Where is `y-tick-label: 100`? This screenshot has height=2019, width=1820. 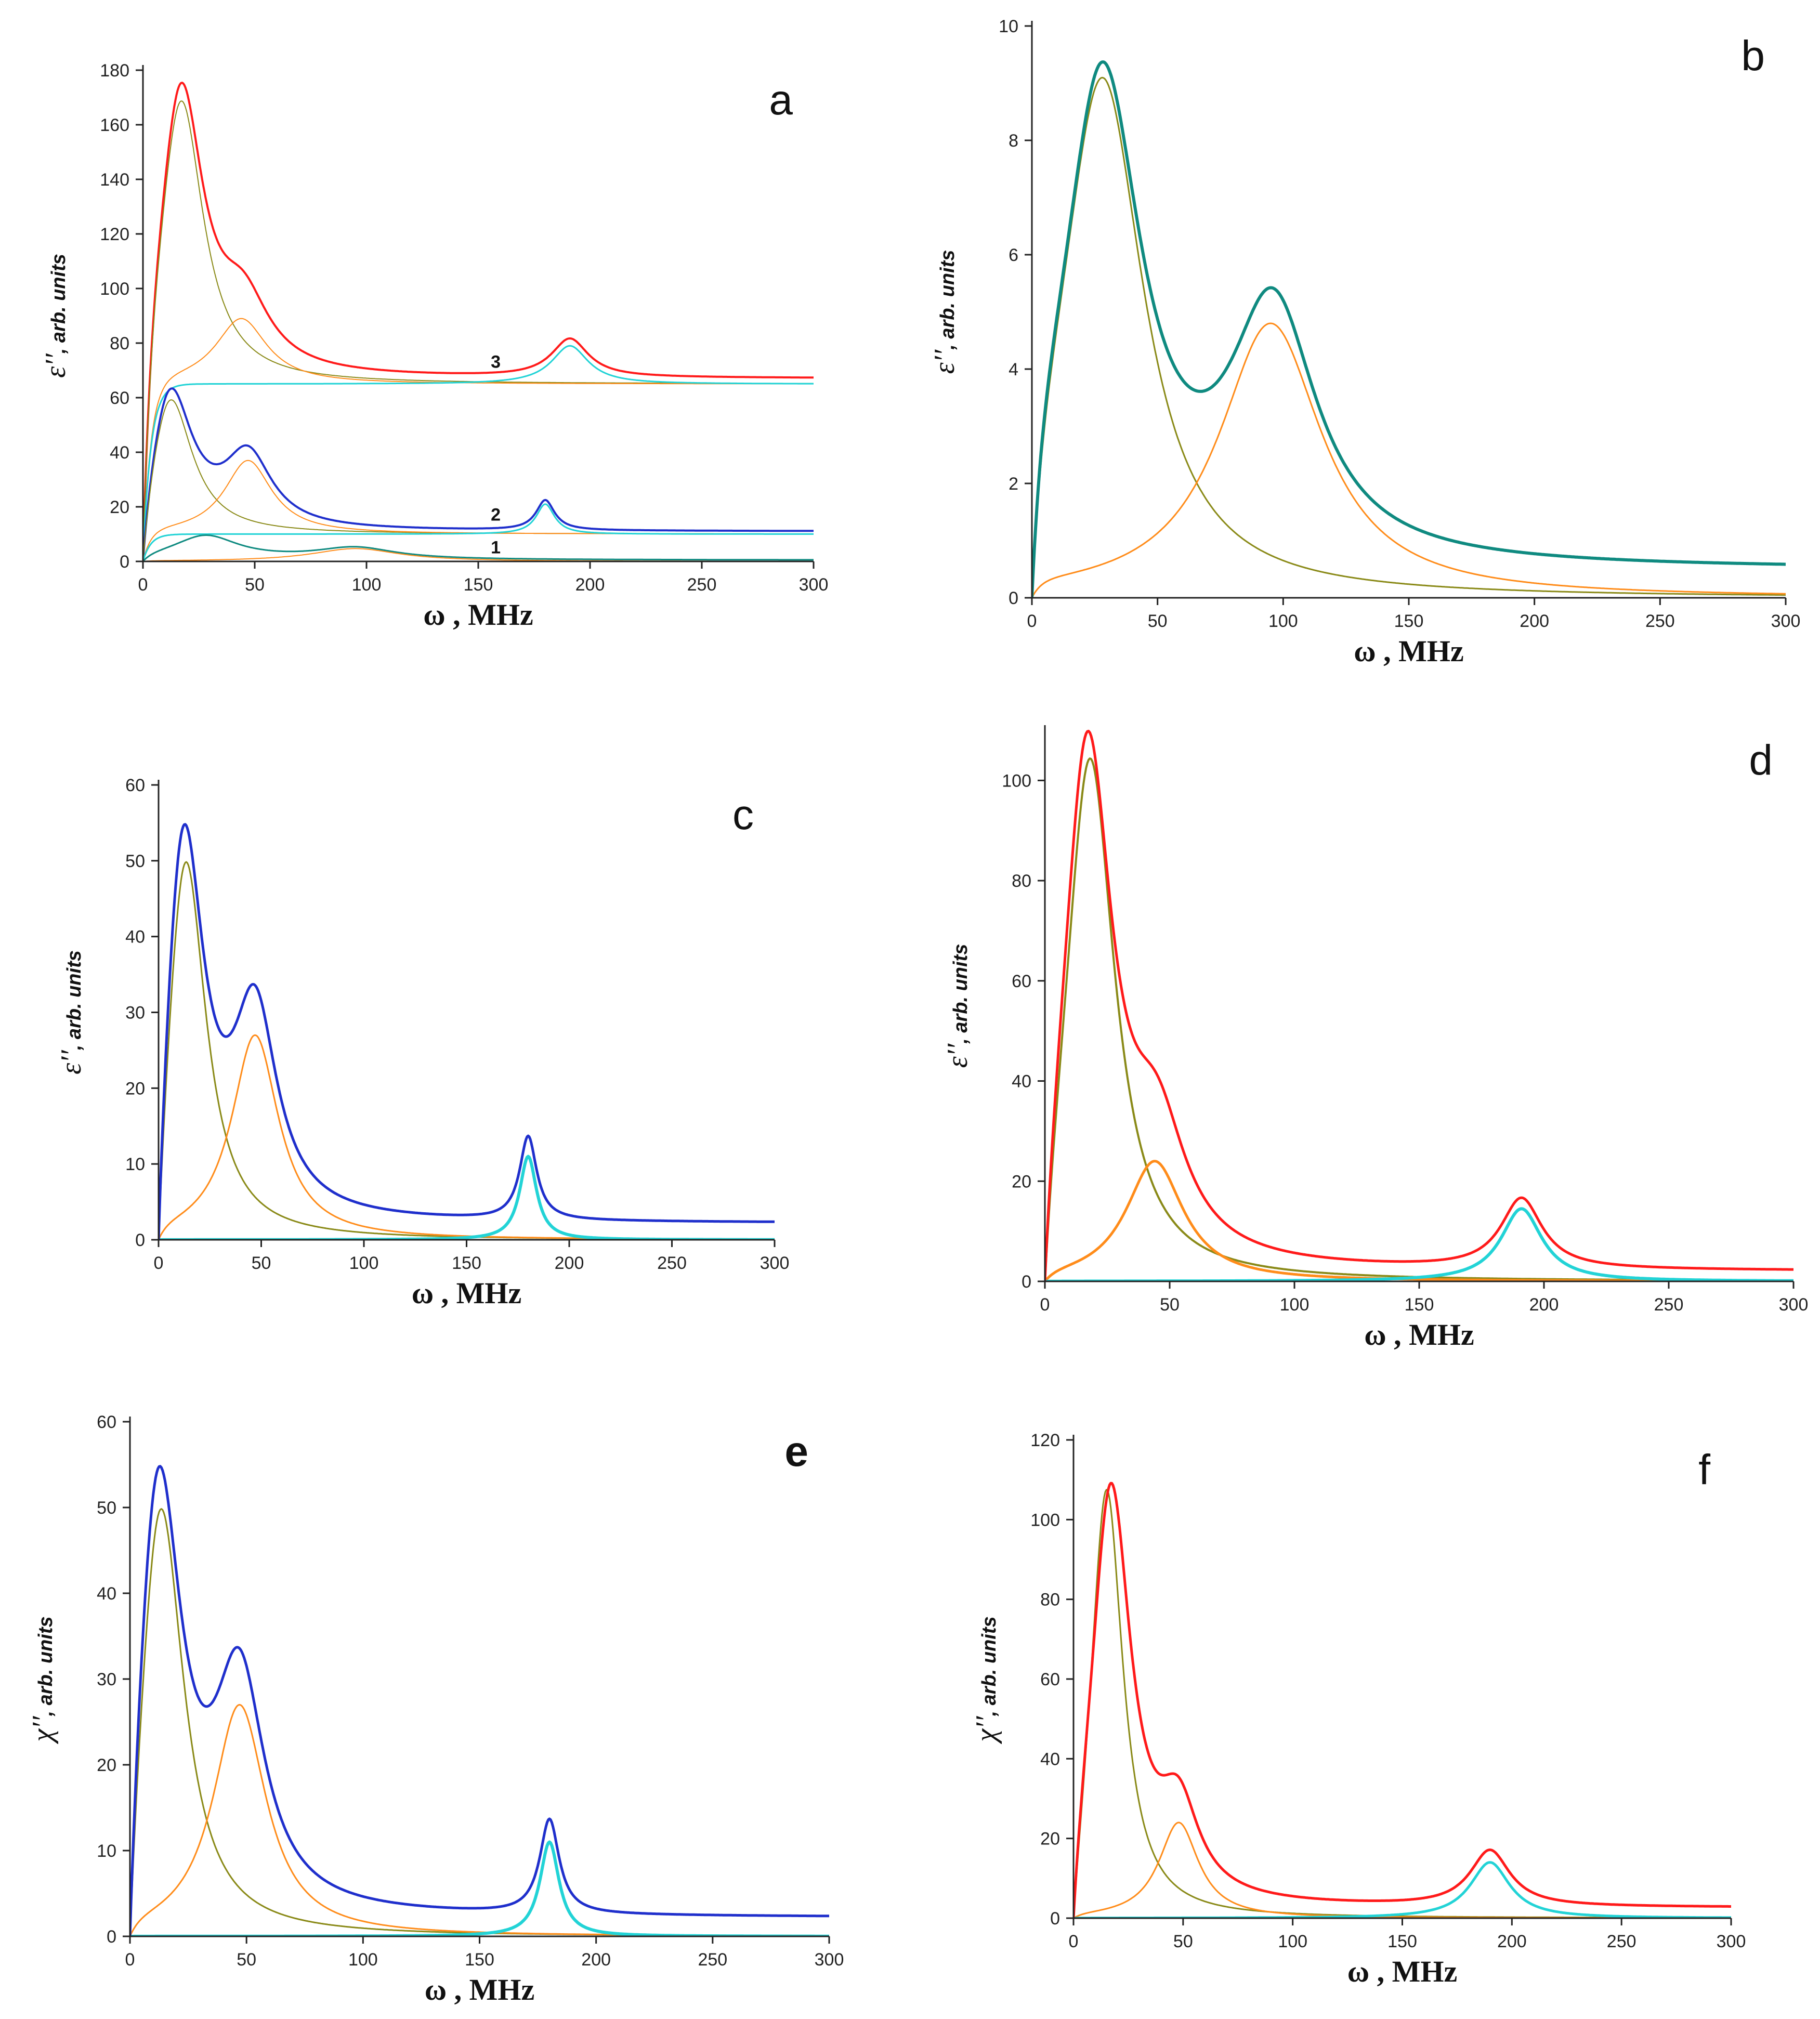 y-tick-label: 100 is located at coordinates (1016, 781).